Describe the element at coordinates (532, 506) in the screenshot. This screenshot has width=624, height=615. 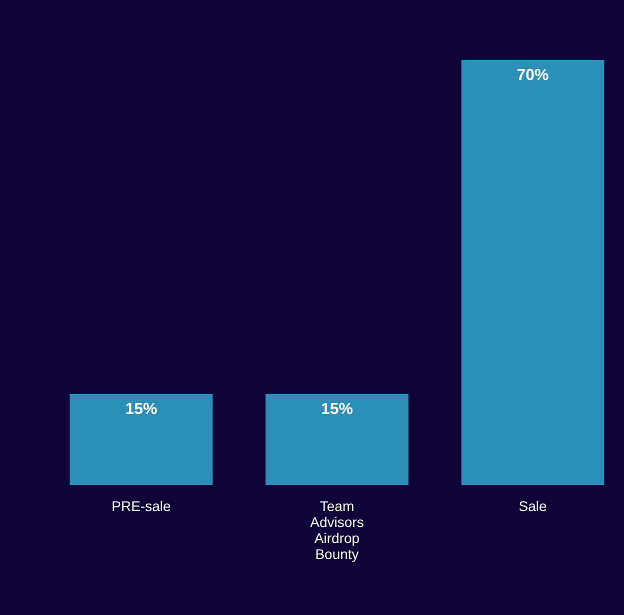
I see `x-tick-label: Sale` at that location.